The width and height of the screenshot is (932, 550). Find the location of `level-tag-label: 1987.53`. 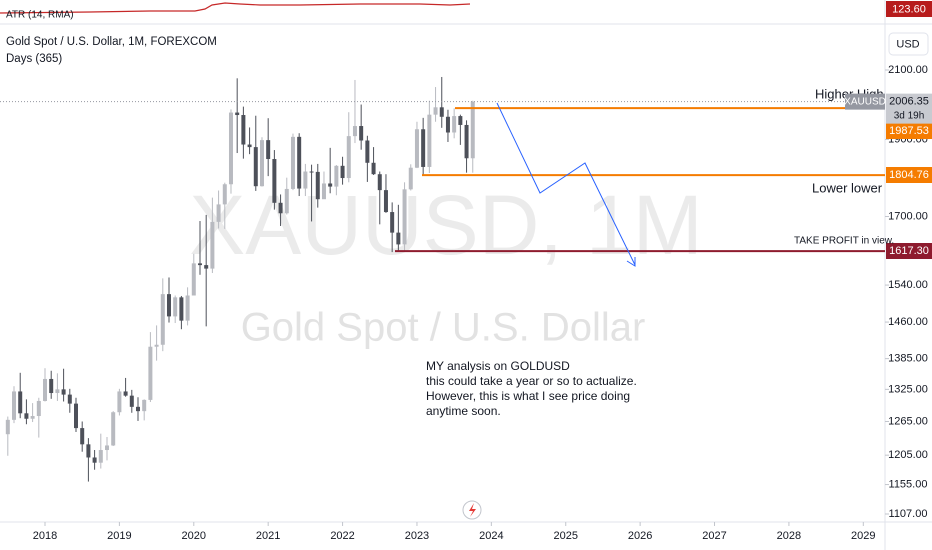

level-tag-label: 1987.53 is located at coordinates (909, 131).